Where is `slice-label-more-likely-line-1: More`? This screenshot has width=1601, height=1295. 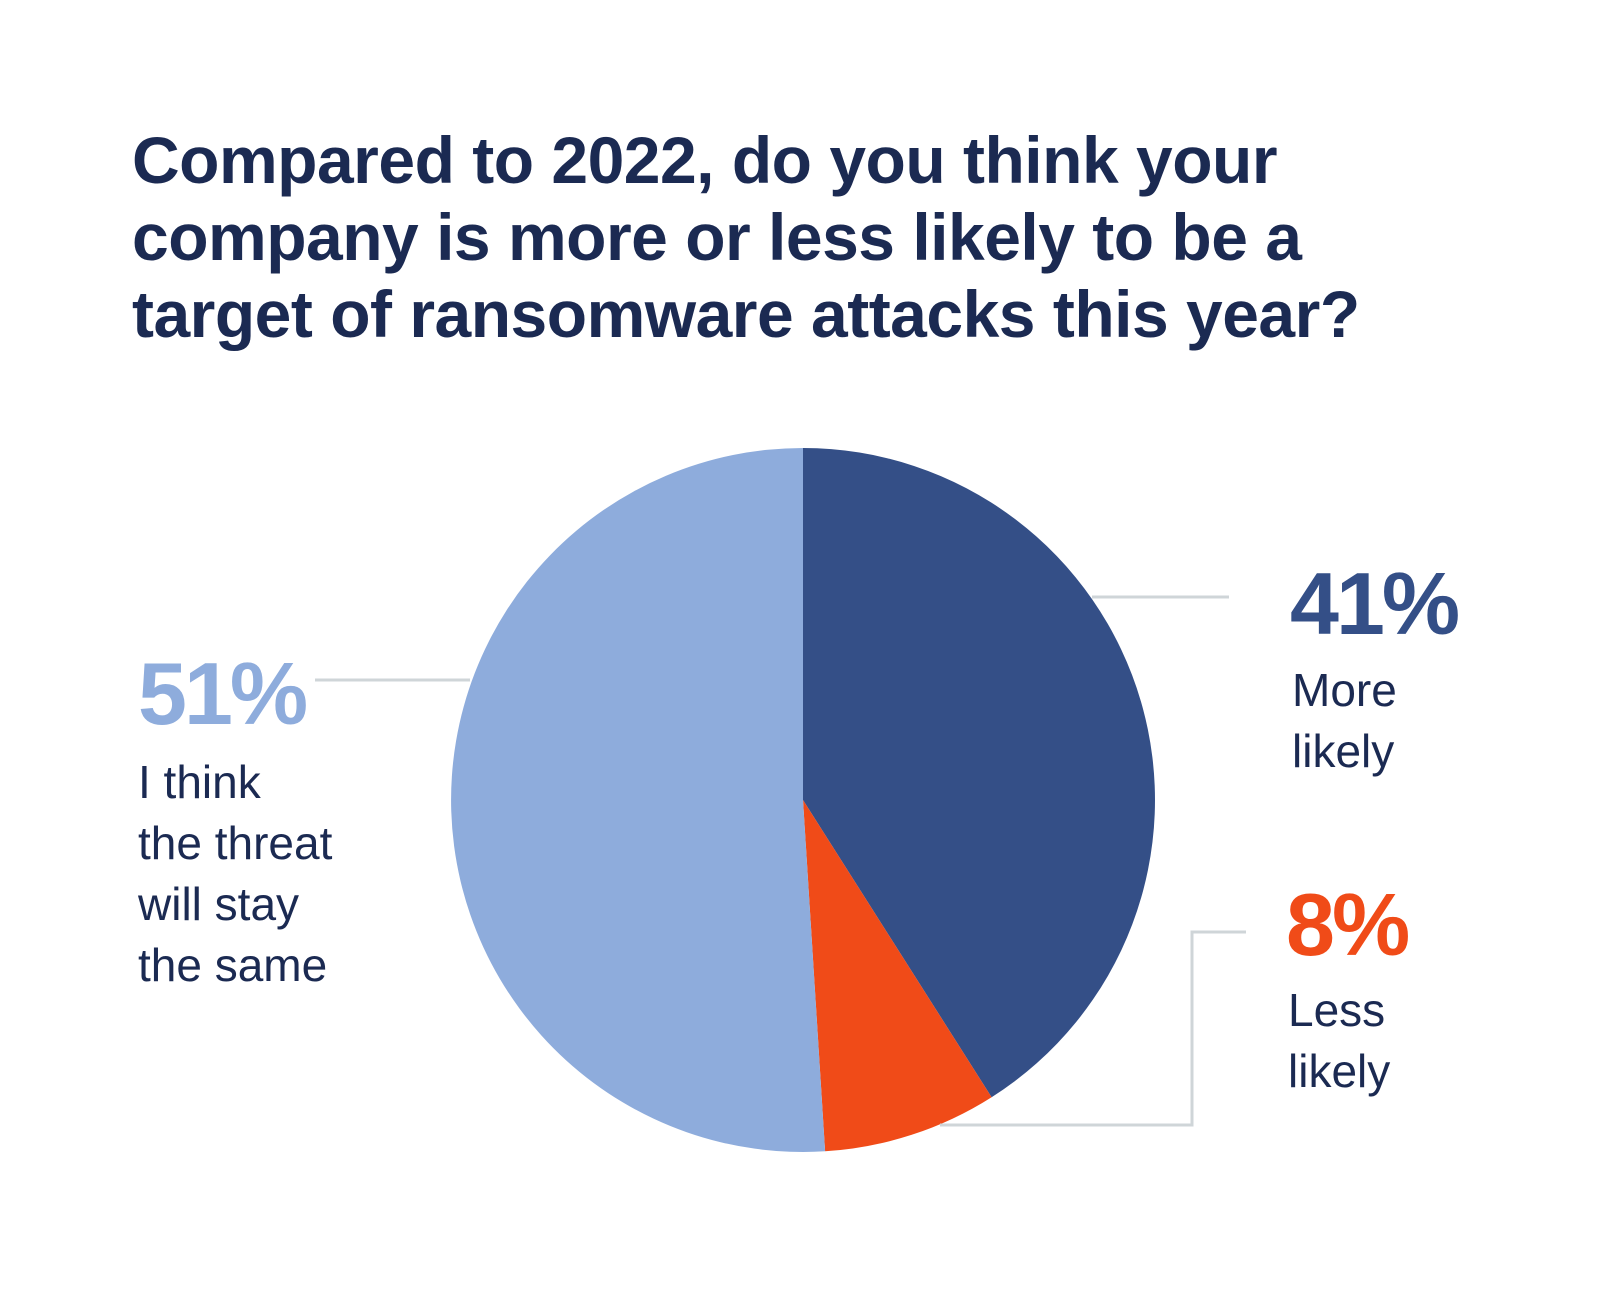
slice-label-more-likely-line-1: More is located at coordinates (1344, 690).